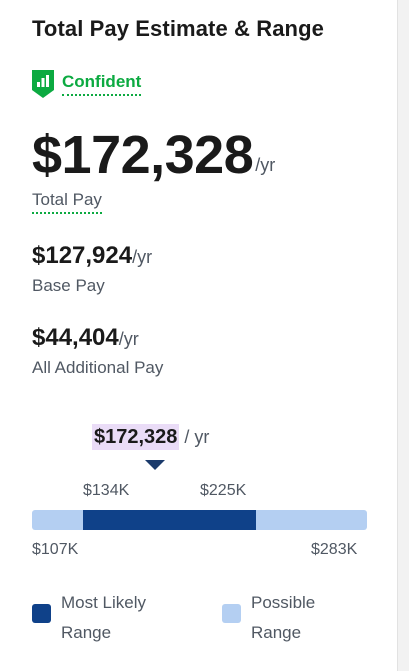 The image size is (409, 671). What do you see at coordinates (197, 436) in the screenshot?
I see `range-marker-unit: / yr` at bounding box center [197, 436].